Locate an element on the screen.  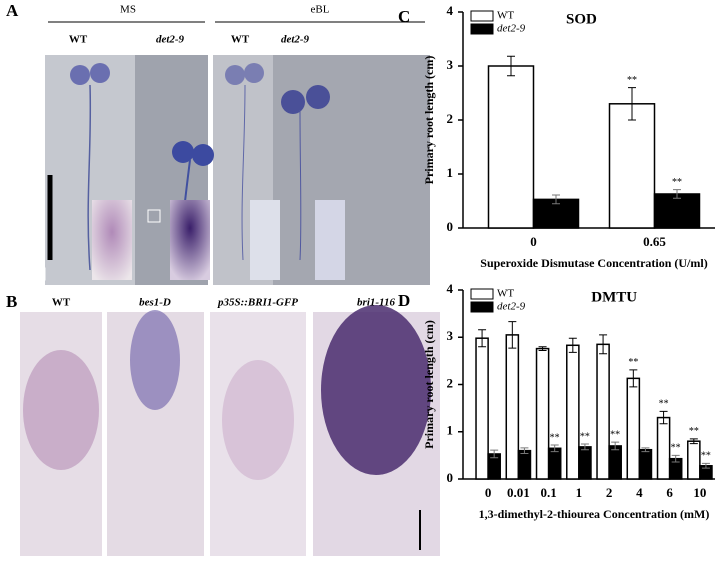
group-label: eBL is located at coordinates (320, 10).